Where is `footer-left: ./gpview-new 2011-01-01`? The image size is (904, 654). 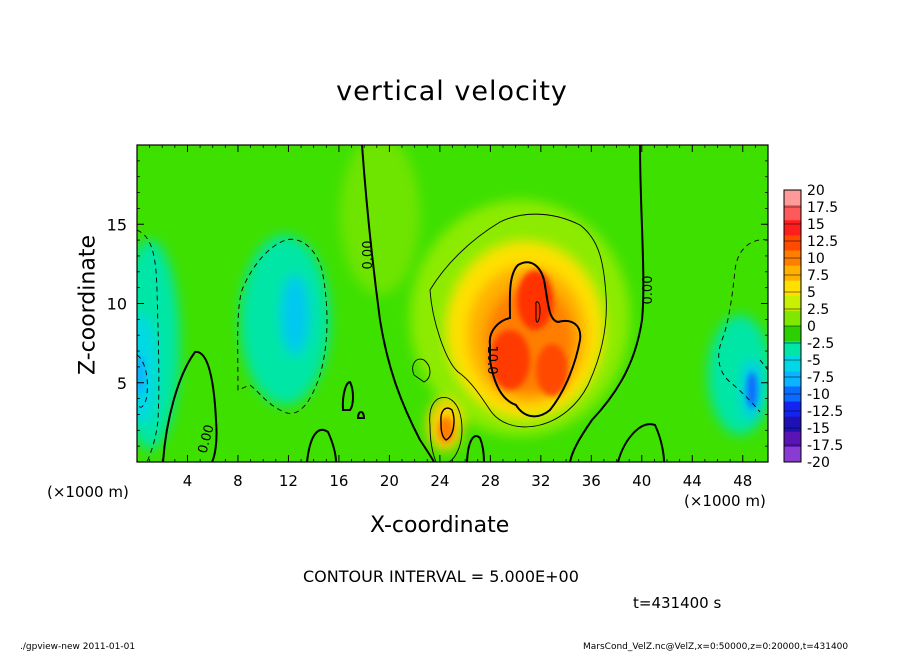 footer-left: ./gpview-new 2011-01-01 is located at coordinates (78, 647).